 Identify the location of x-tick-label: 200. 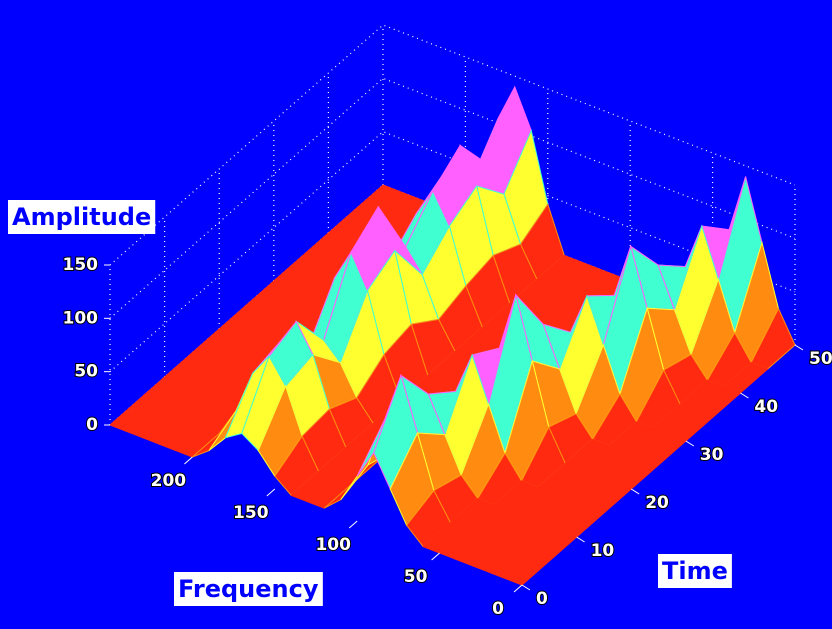
(169, 481).